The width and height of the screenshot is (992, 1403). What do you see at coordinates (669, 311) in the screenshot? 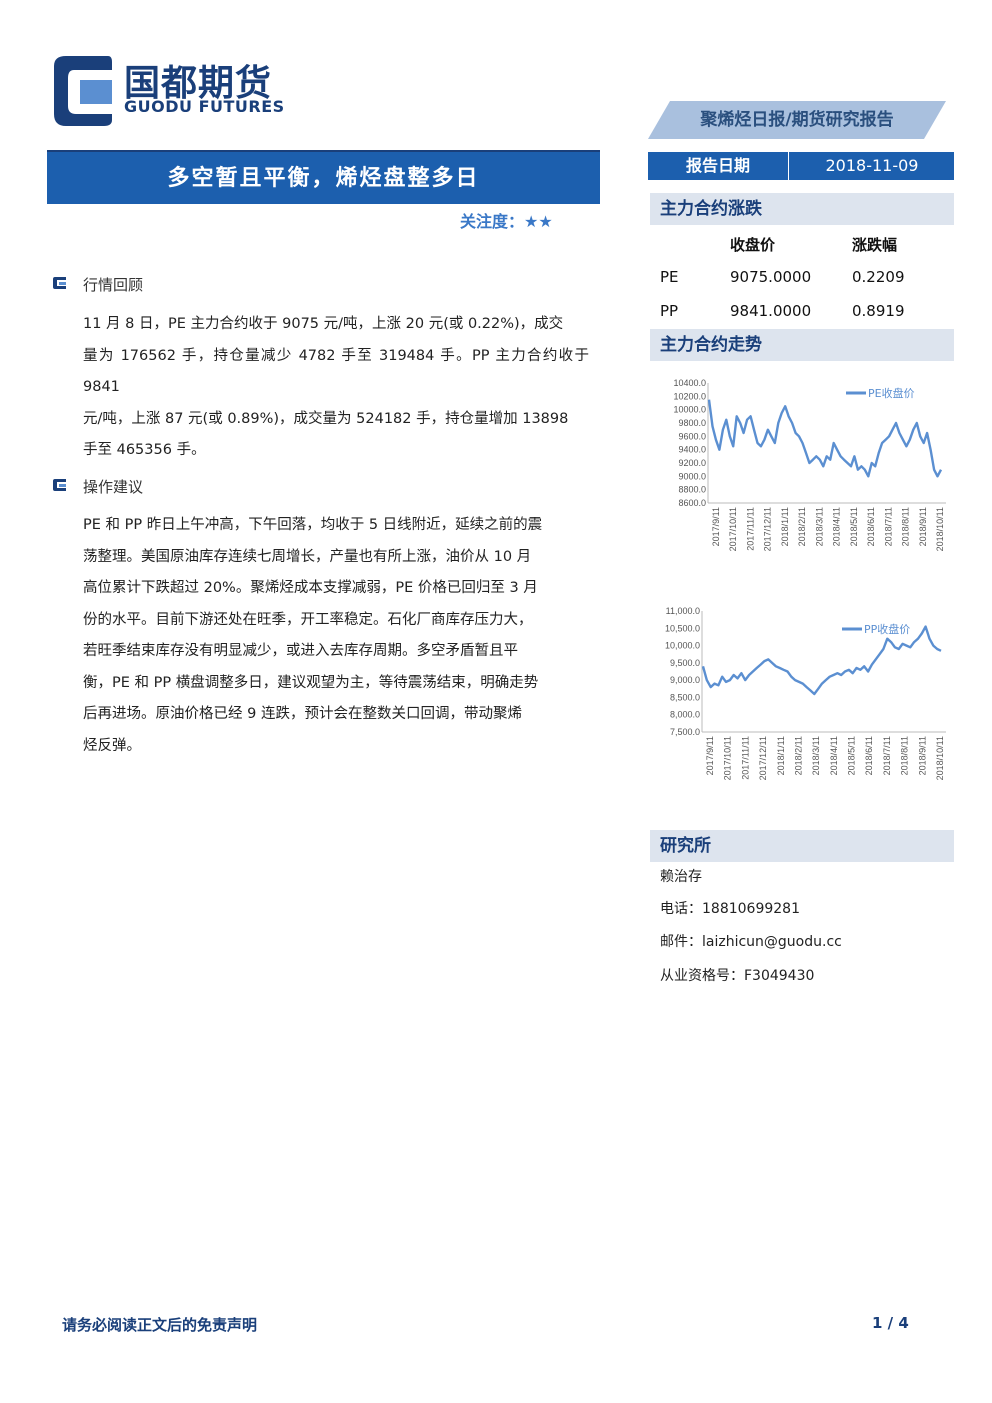
I see `table-row-name: PP` at bounding box center [669, 311].